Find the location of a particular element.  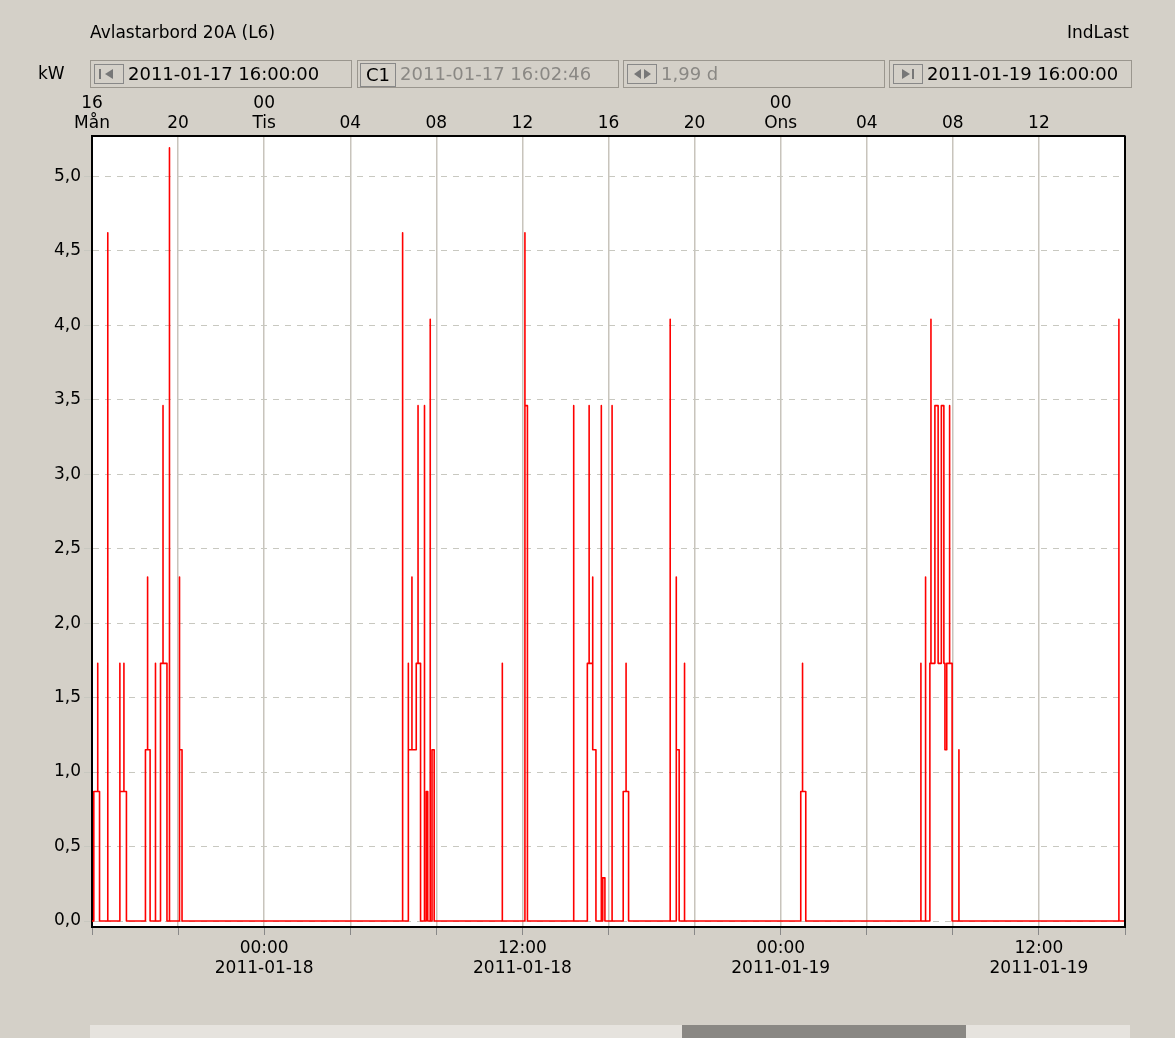

x2-tick-label: 16 Mån is located at coordinates (92, 112).